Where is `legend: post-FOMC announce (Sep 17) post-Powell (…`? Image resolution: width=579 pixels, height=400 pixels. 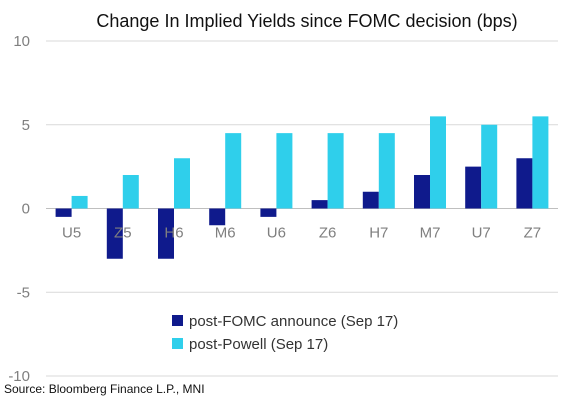
legend: post-FOMC announce (Sep 17) post-Powell (… is located at coordinates (285, 333).